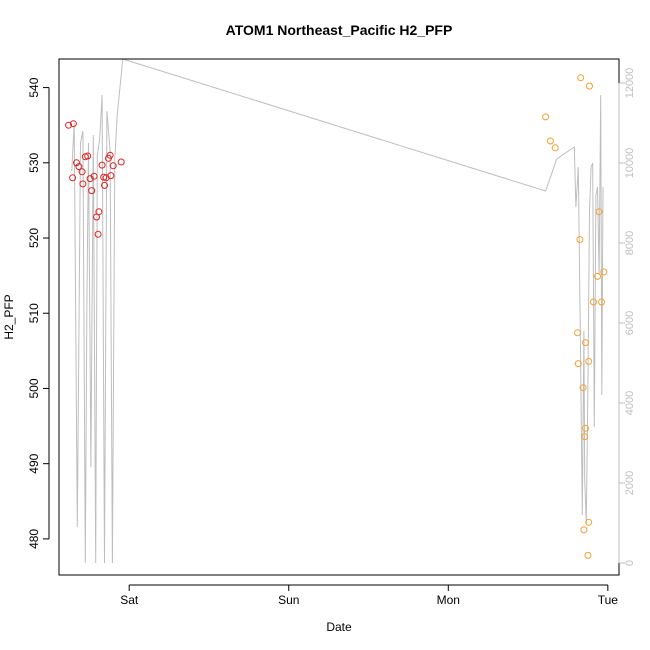 The image size is (650, 650). What do you see at coordinates (630, 563) in the screenshot?
I see `y2-tick-label-0: 0` at bounding box center [630, 563].